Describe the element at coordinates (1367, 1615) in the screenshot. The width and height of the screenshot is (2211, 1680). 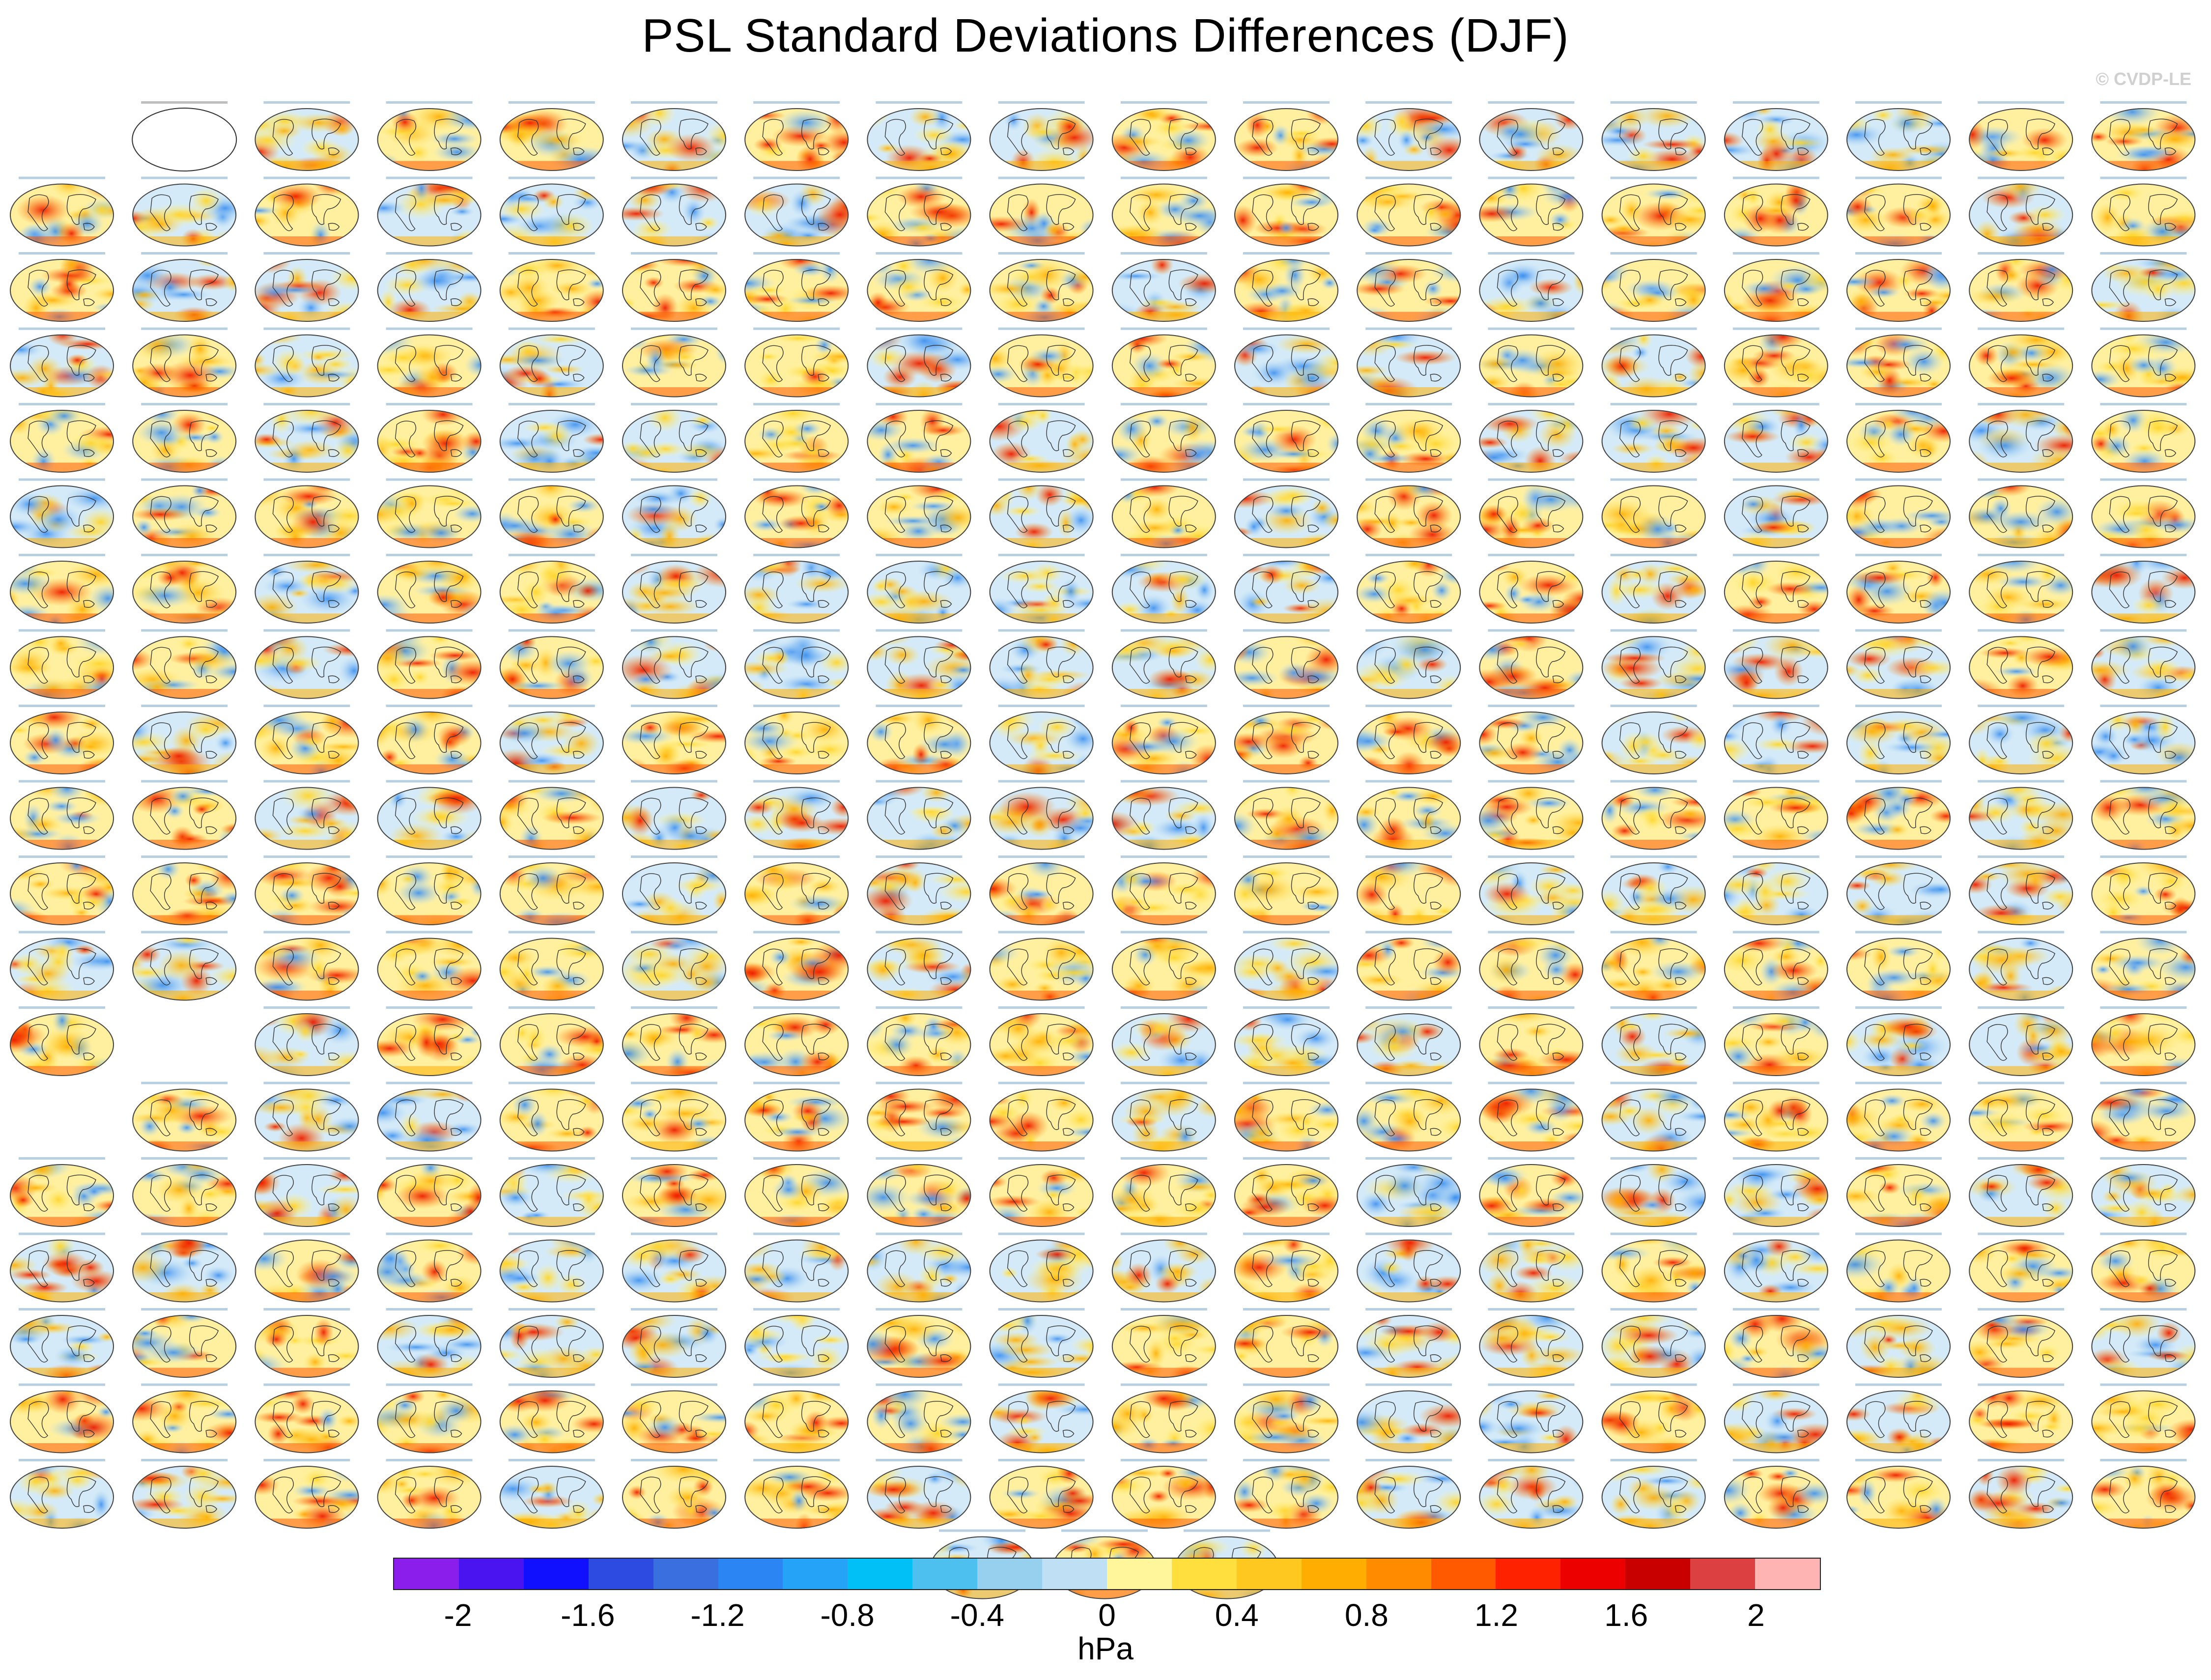
I see `colorbar-tick-label: 0.8` at that location.